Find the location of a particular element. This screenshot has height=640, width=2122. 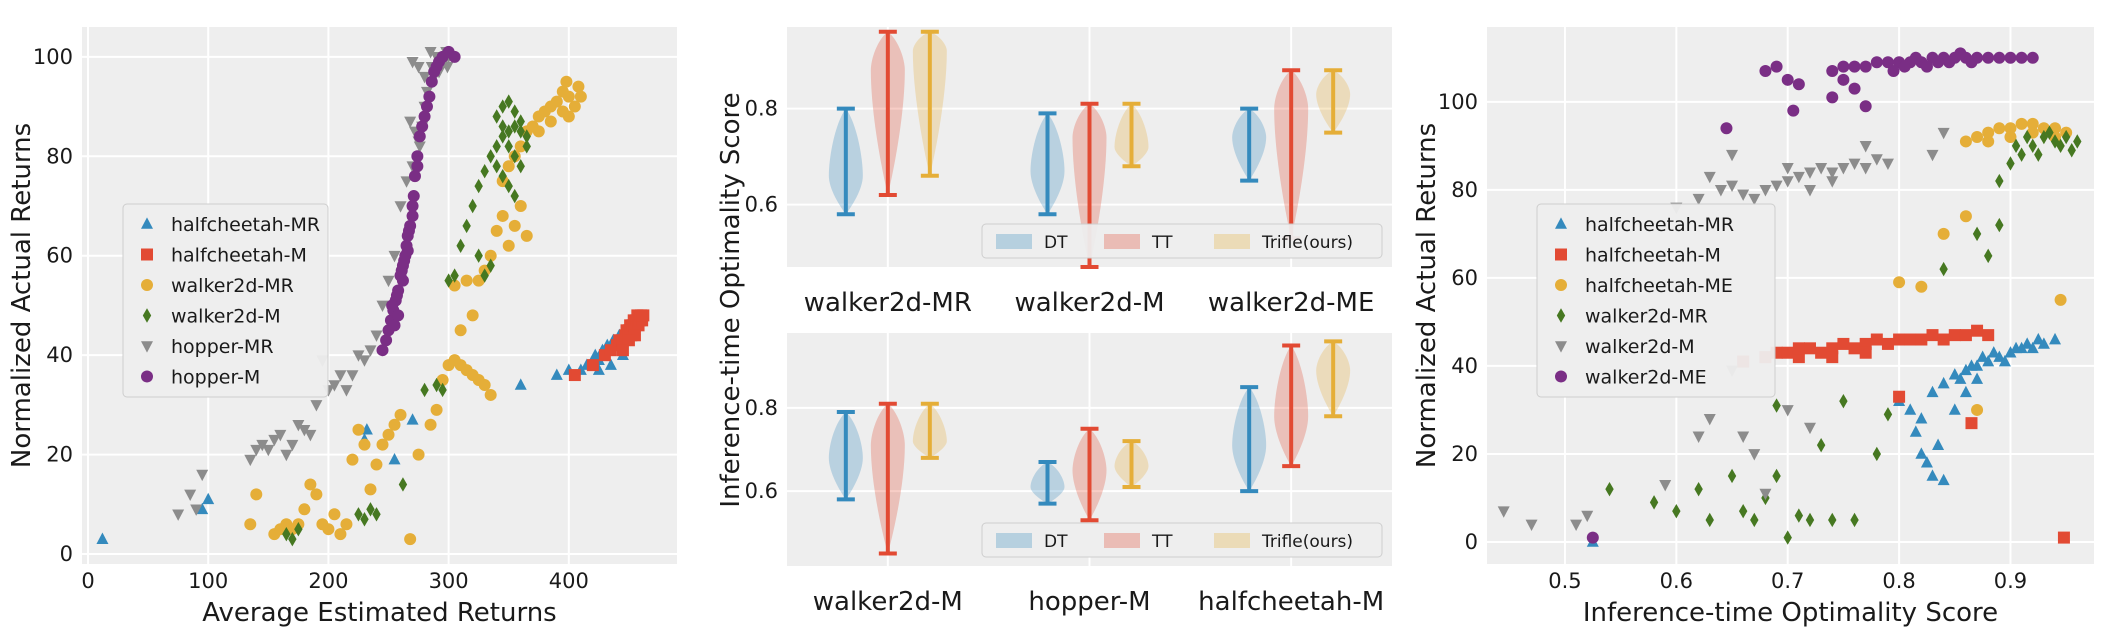

y-tick-label: 0.8 is located at coordinates (761, 408).